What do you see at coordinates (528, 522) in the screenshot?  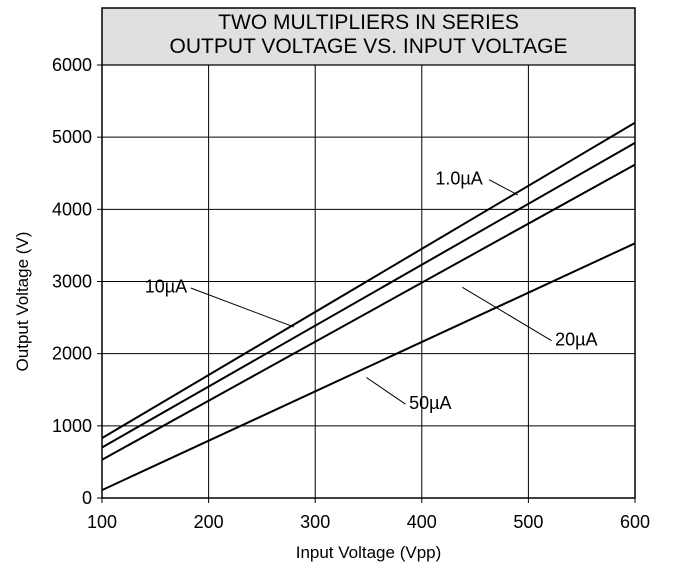 I see `x-tick-label: 500` at bounding box center [528, 522].